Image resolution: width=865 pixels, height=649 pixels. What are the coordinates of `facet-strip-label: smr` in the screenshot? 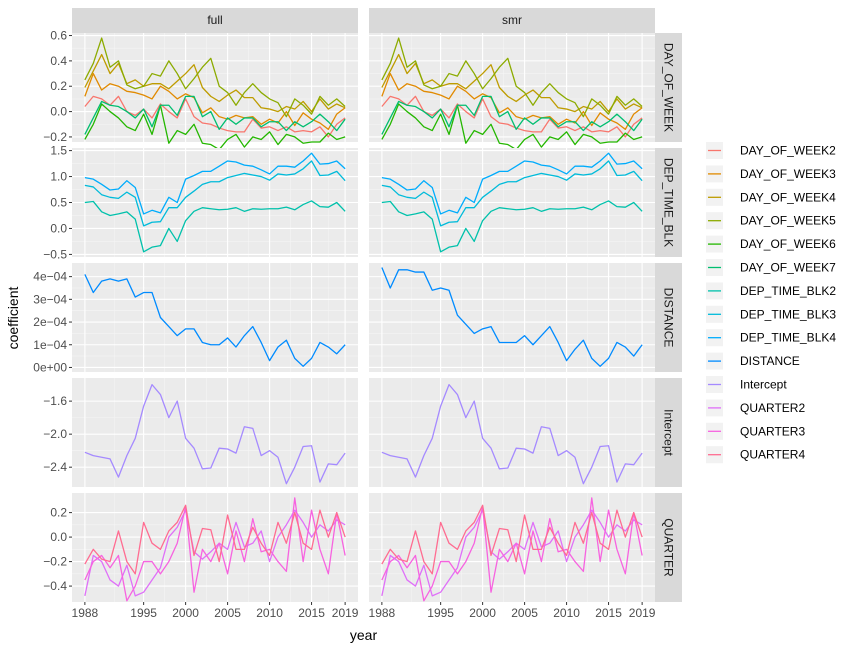 It's located at (512, 20).